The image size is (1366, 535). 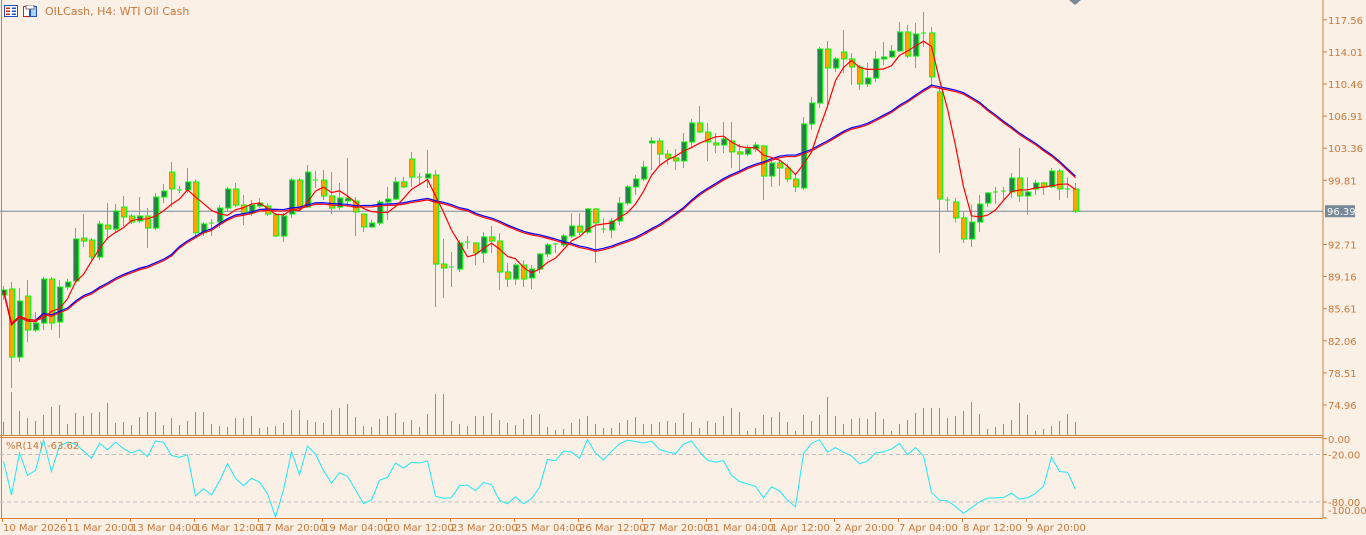 I want to click on template-icon, so click(x=30, y=11).